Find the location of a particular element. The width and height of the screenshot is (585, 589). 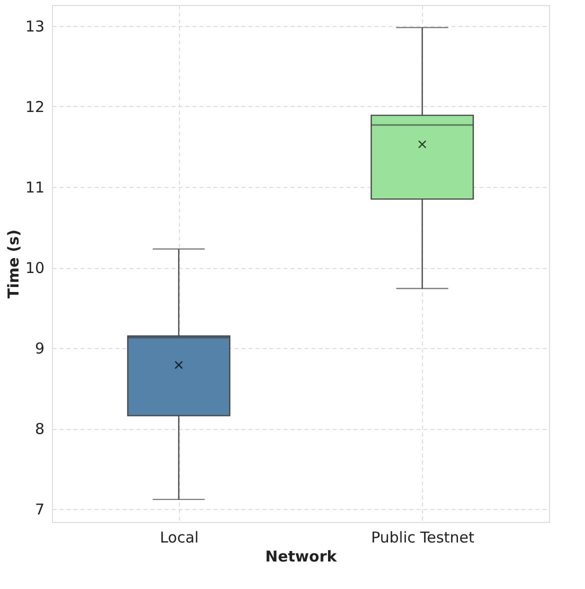

y-tick-label: 12 is located at coordinates (34, 107).